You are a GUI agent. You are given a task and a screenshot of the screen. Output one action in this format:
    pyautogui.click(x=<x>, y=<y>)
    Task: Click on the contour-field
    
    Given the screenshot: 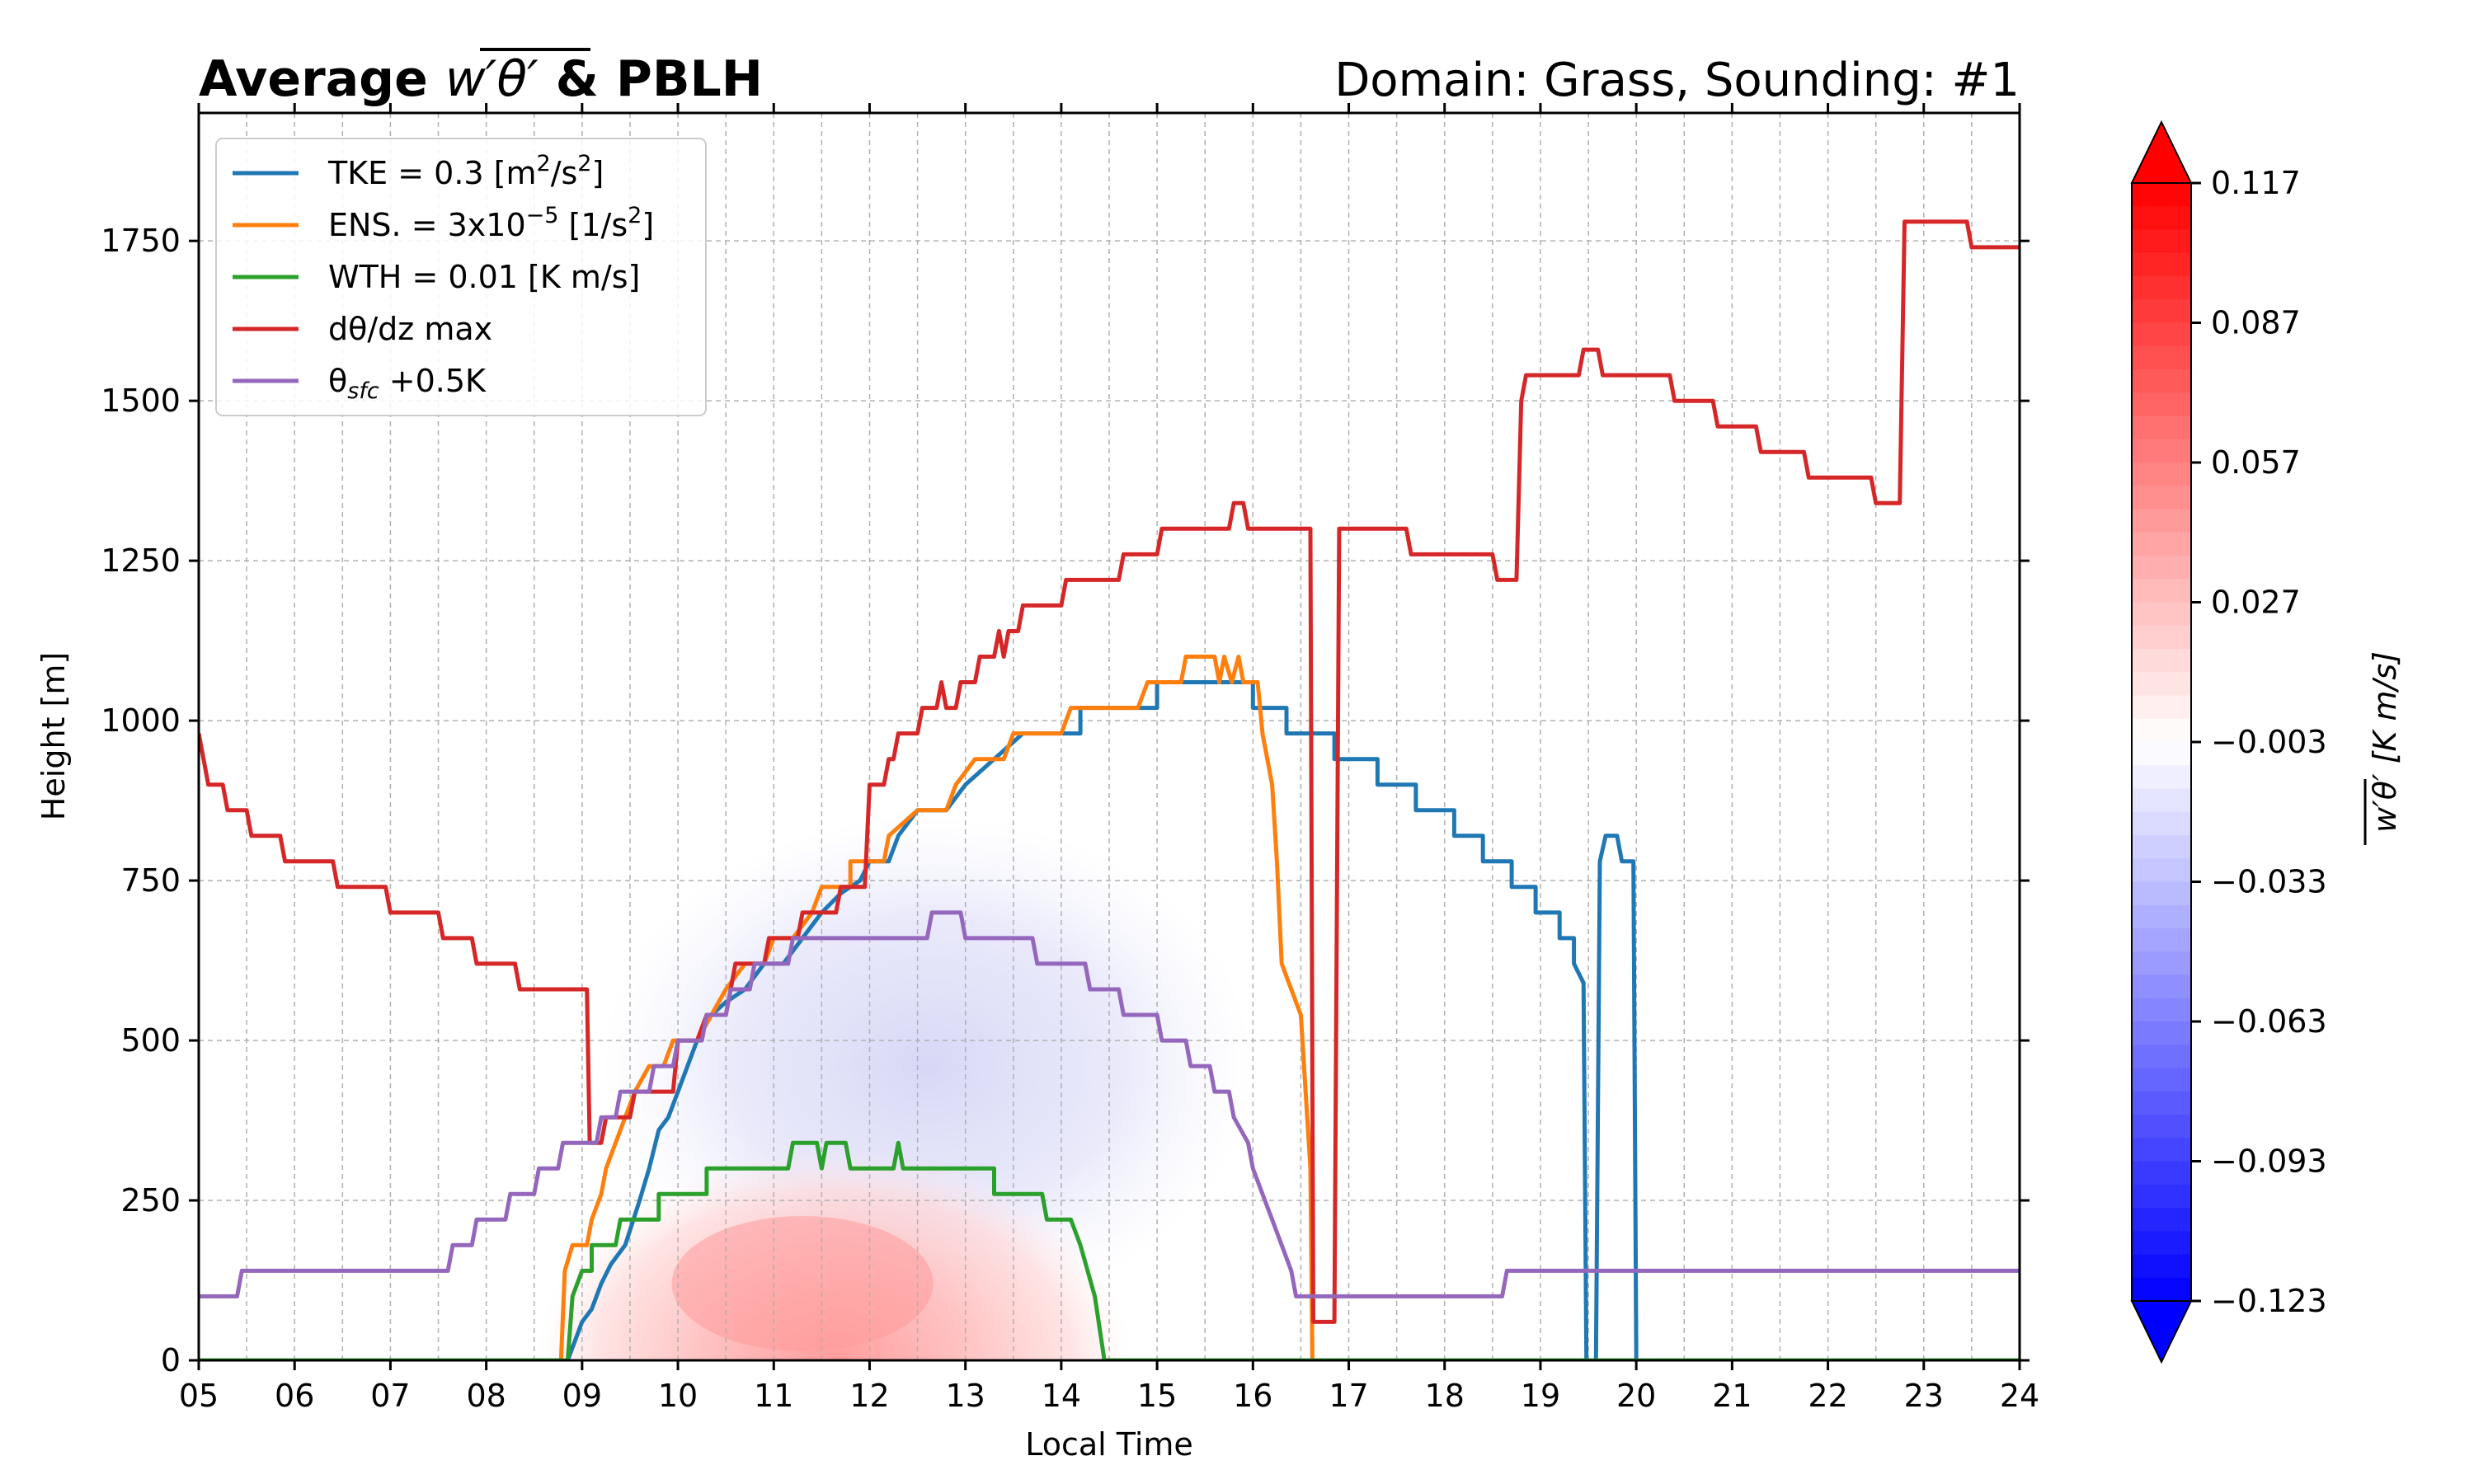 What is the action you would take?
    pyautogui.click(x=895, y=1087)
    